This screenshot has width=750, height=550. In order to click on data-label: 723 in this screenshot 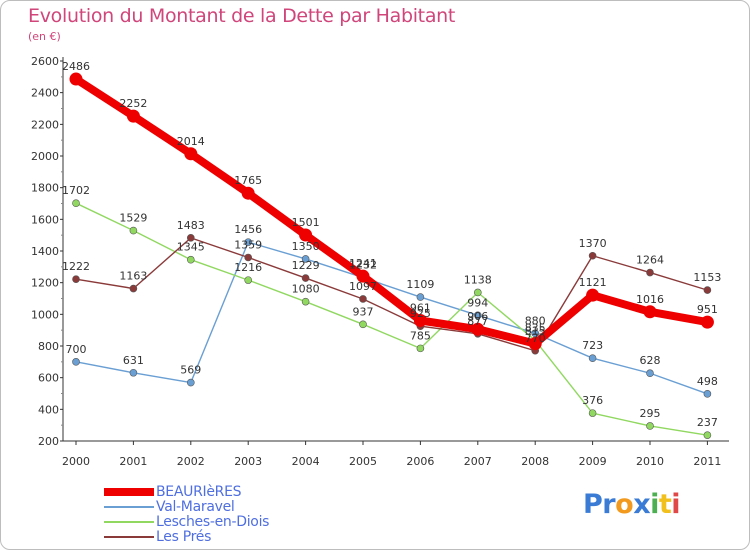, I will do `click(592, 345)`.